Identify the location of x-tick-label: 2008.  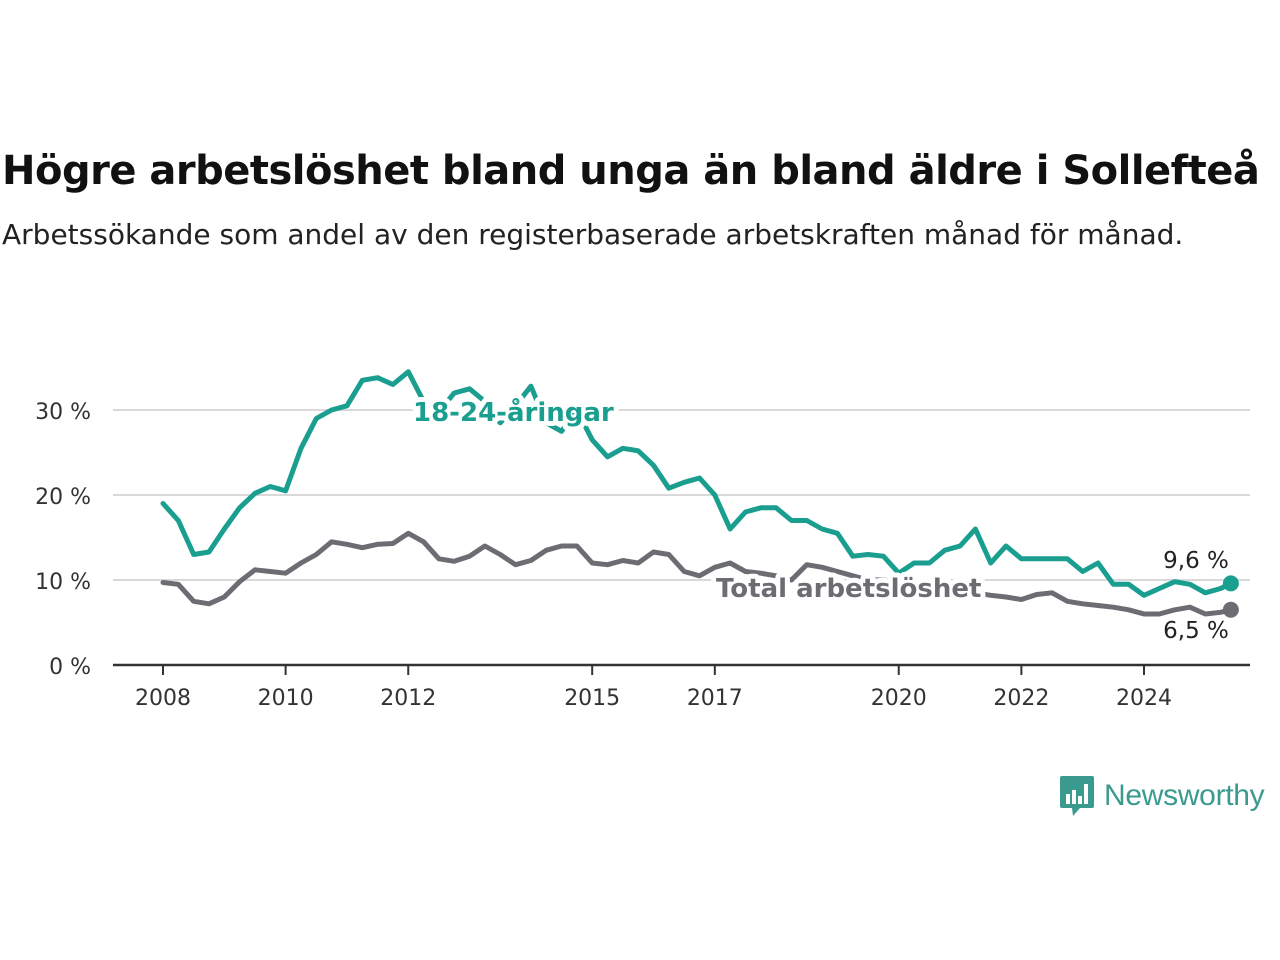
(163, 698).